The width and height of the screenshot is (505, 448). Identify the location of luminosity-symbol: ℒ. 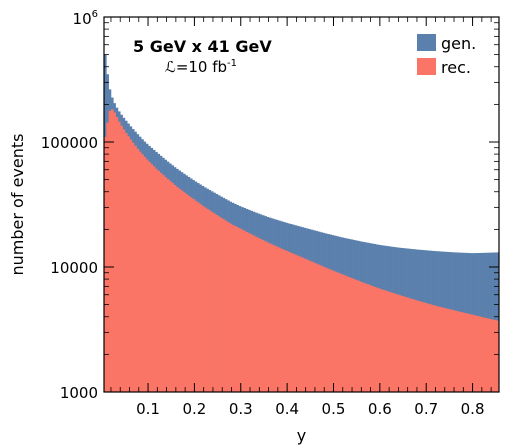
(170, 67).